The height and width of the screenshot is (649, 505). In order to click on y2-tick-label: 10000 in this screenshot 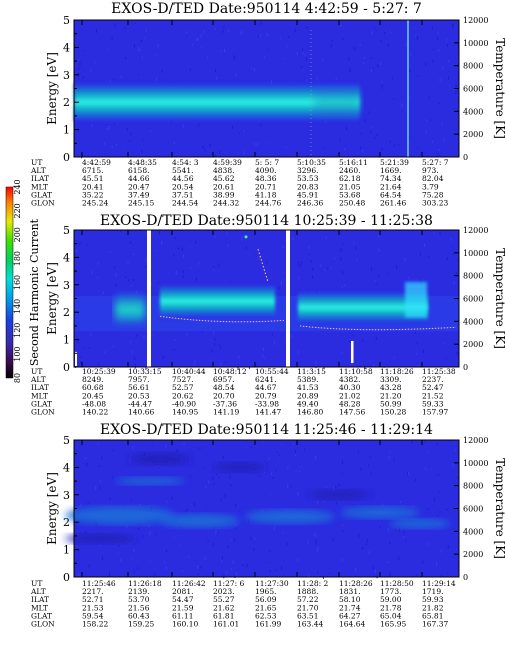, I will do `click(475, 253)`.